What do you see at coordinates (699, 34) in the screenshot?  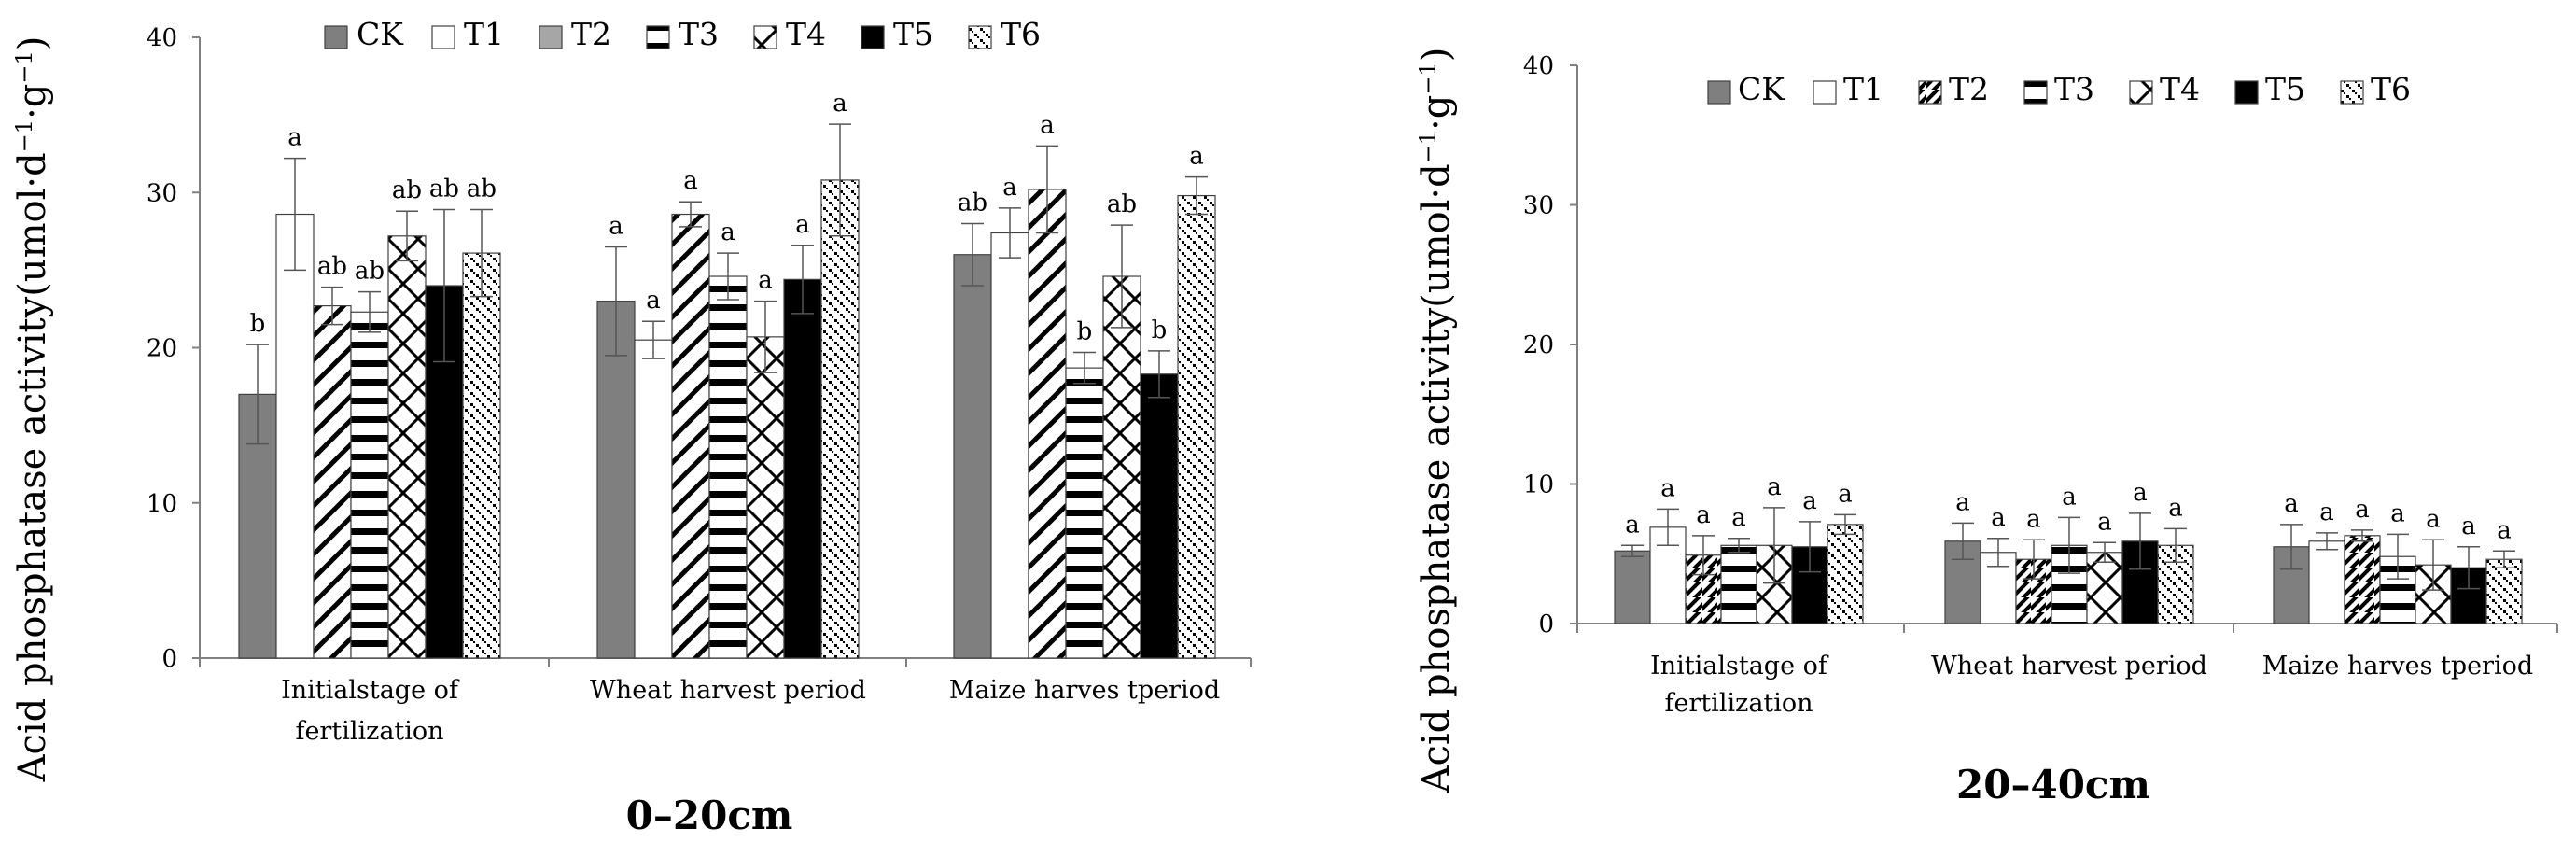 I see `legend-label-t3: T3` at bounding box center [699, 34].